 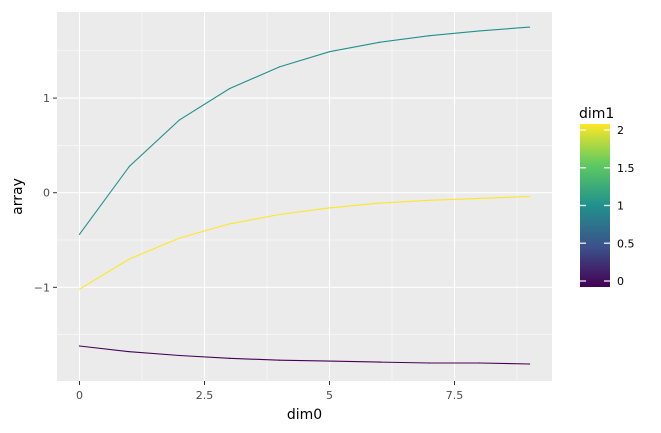 I want to click on y-axis: −1 0 1, so click(x=45, y=193).